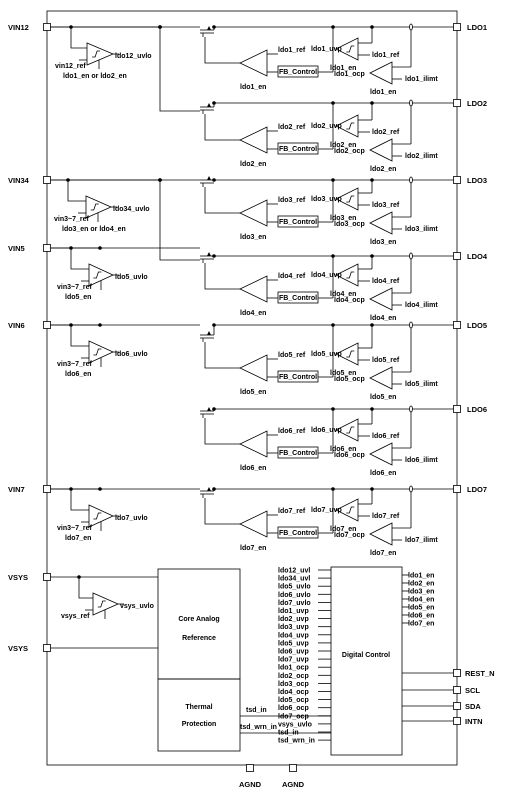  I want to click on ldo-en-label-0: ldo1_en, so click(253, 87).